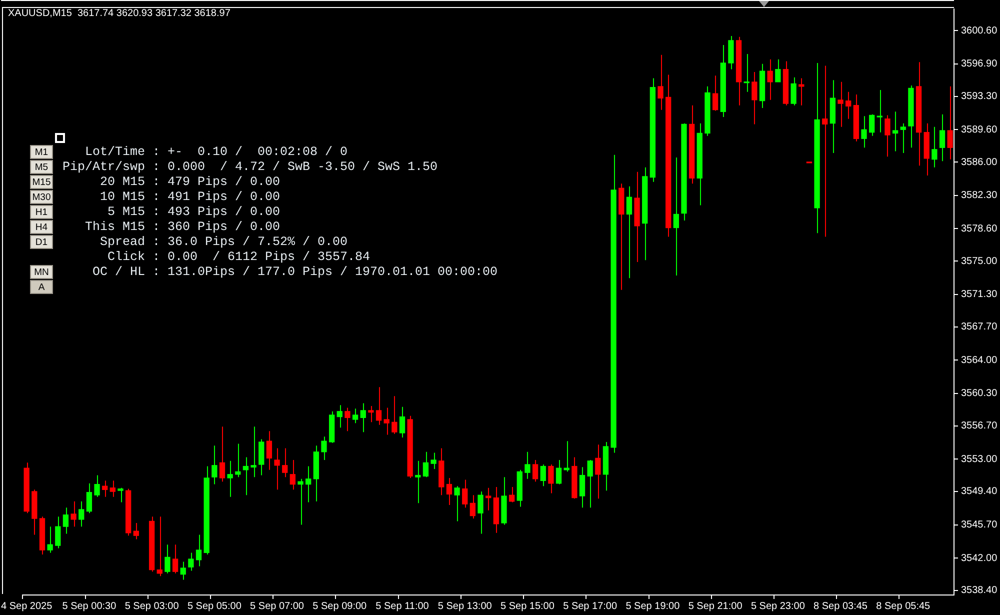 The image size is (1000, 615). Describe the element at coordinates (41, 212) in the screenshot. I see `annotation: H1` at that location.